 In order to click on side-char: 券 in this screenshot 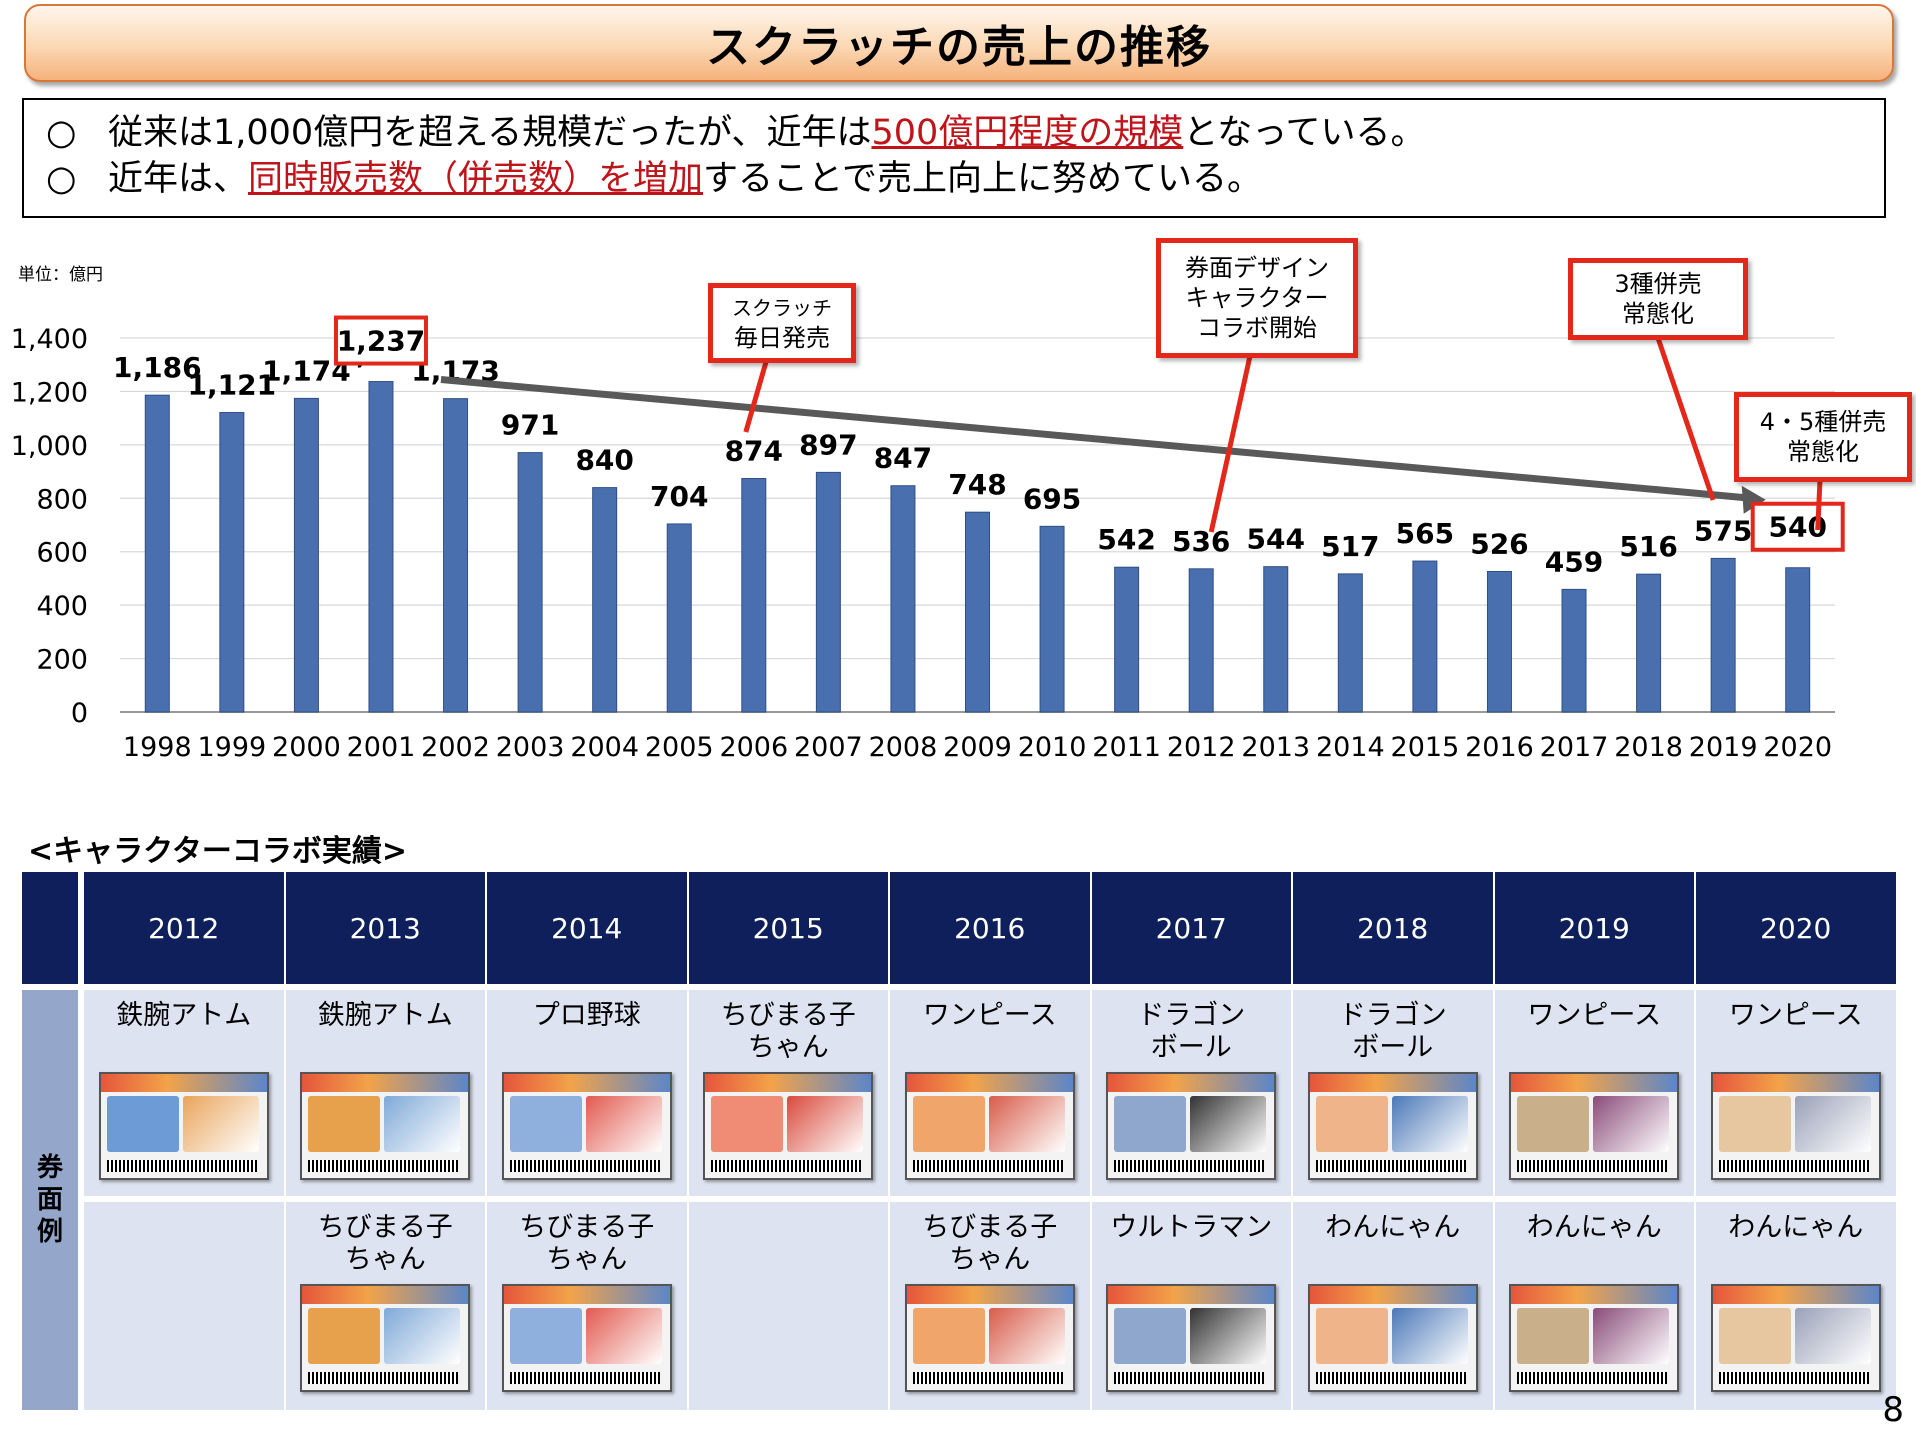, I will do `click(49, 1168)`.